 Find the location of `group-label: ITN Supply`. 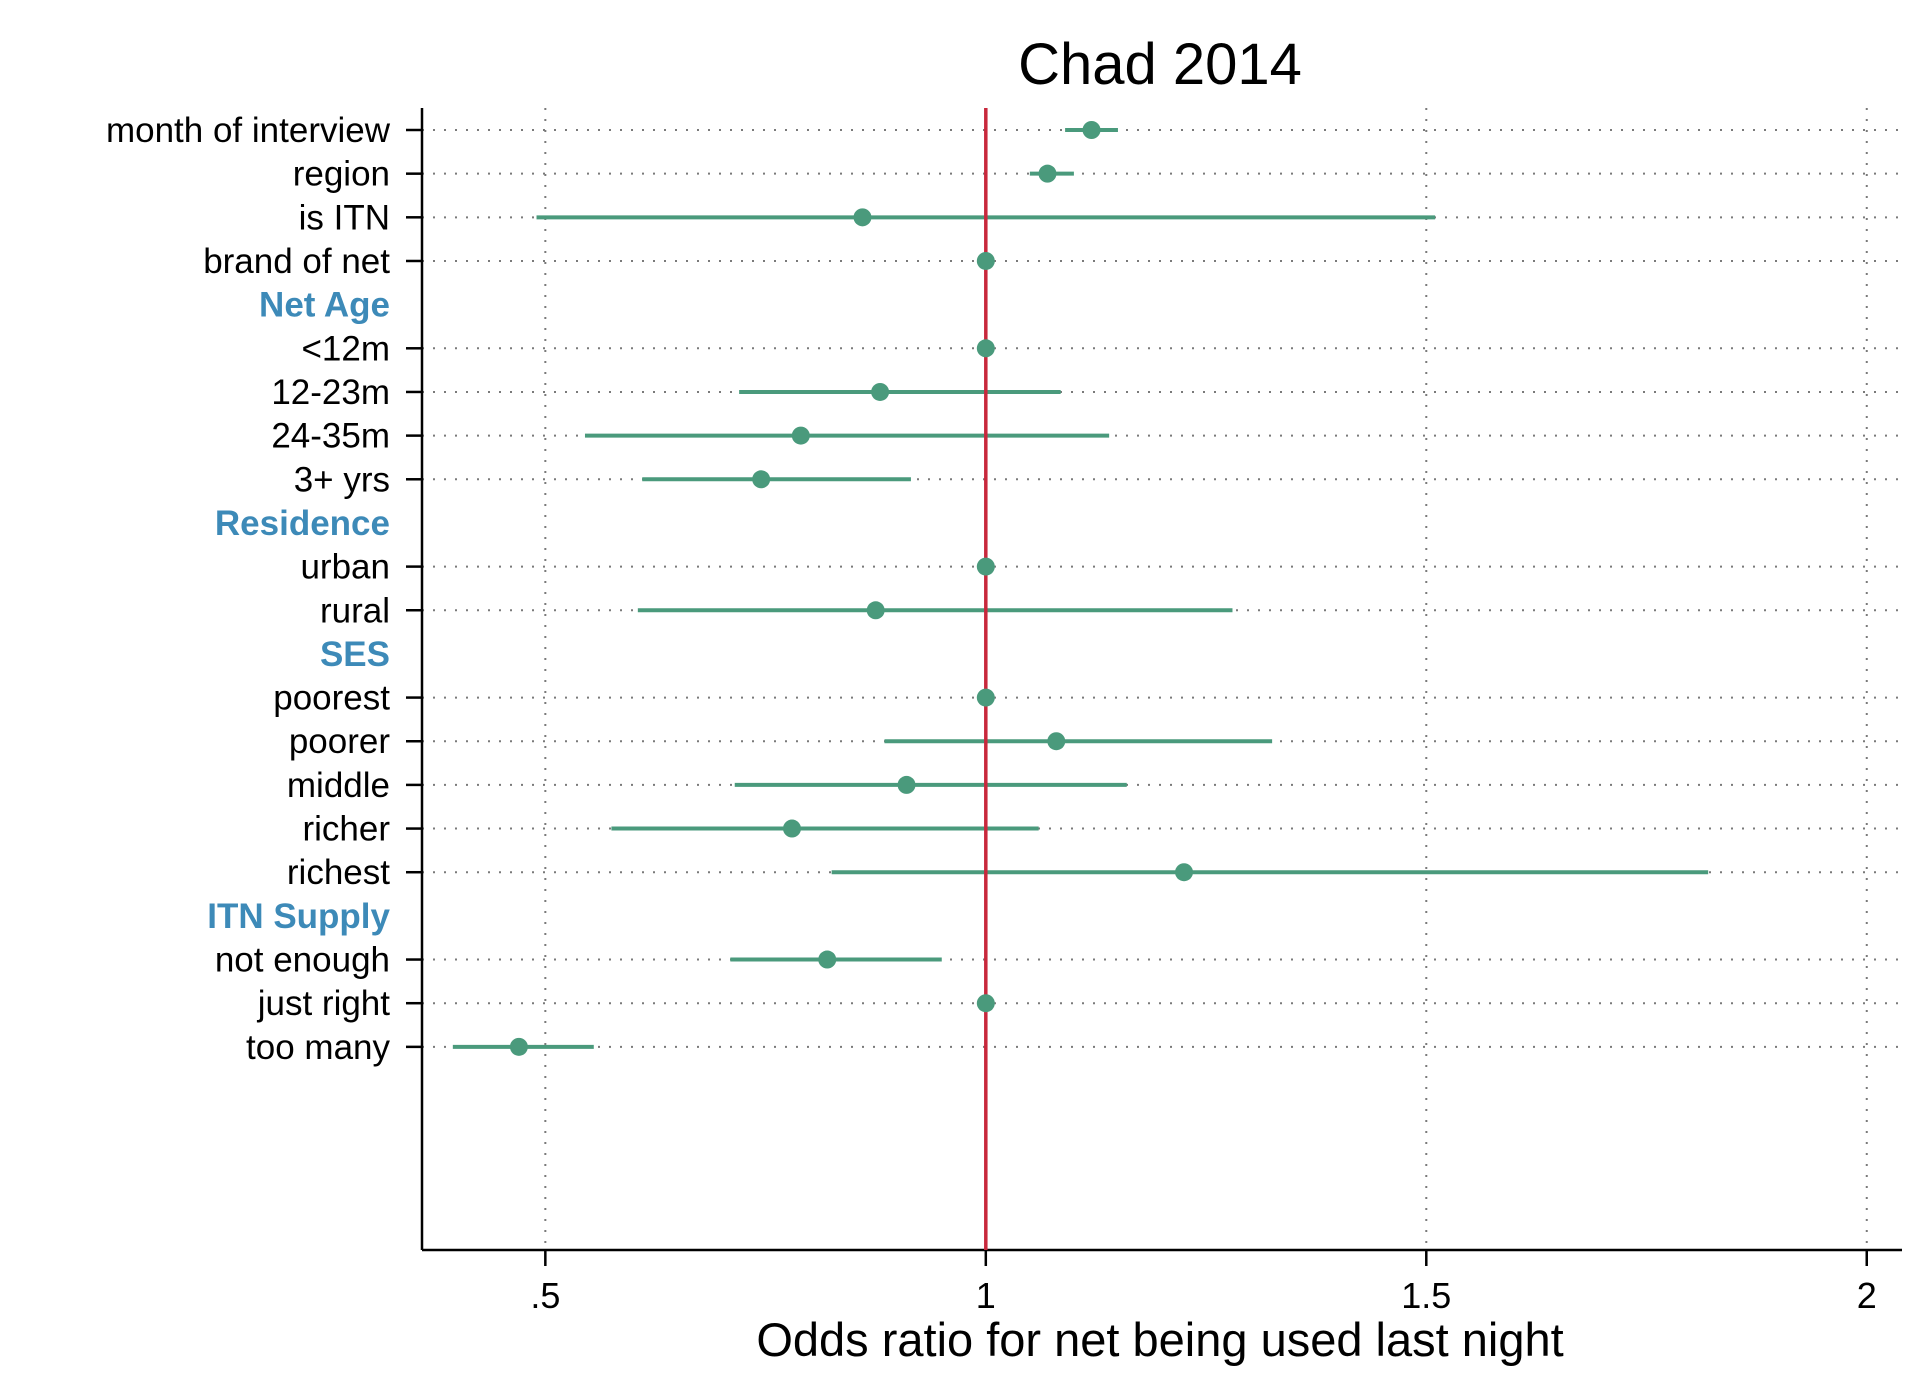

group-label: ITN Supply is located at coordinates (298, 916).